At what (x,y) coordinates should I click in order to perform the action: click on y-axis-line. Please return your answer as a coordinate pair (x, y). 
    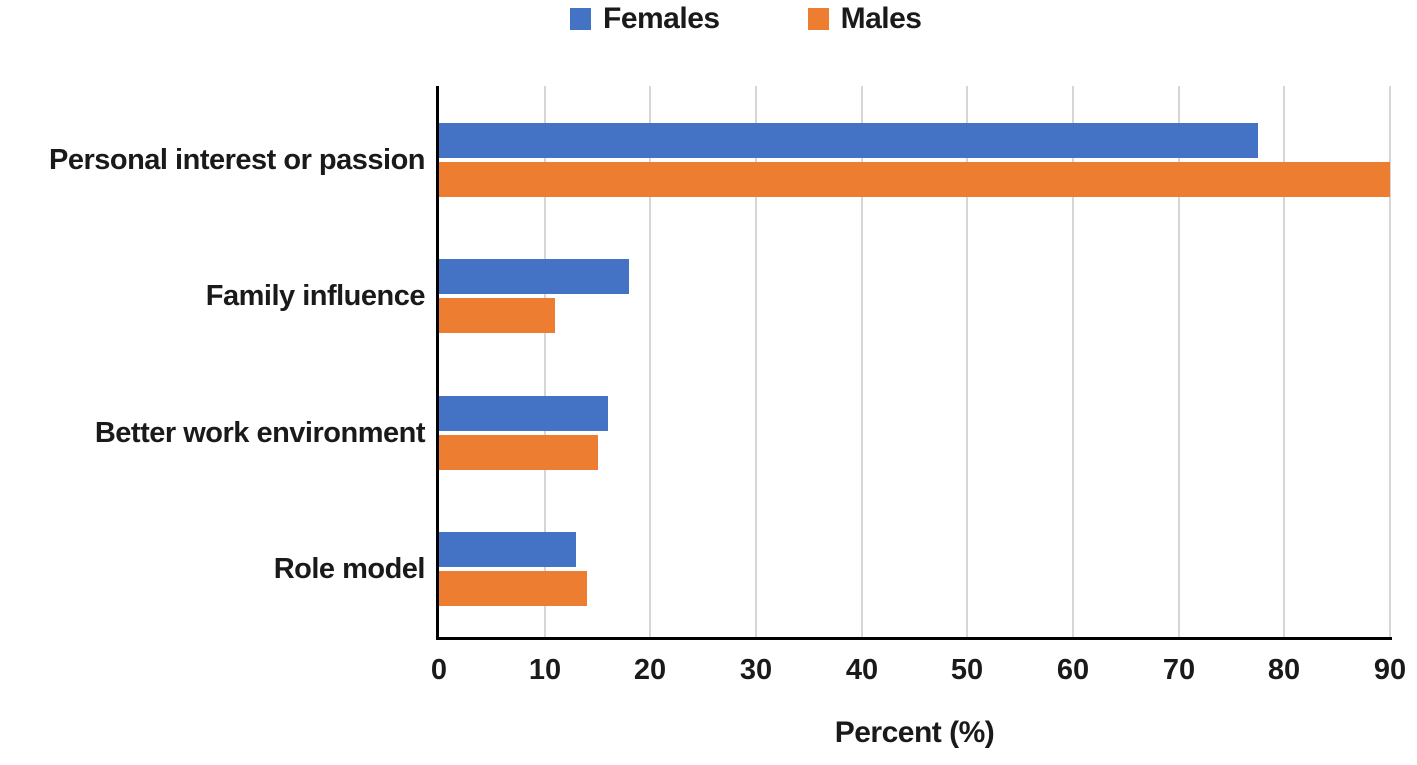
    Looking at the image, I should click on (437, 363).